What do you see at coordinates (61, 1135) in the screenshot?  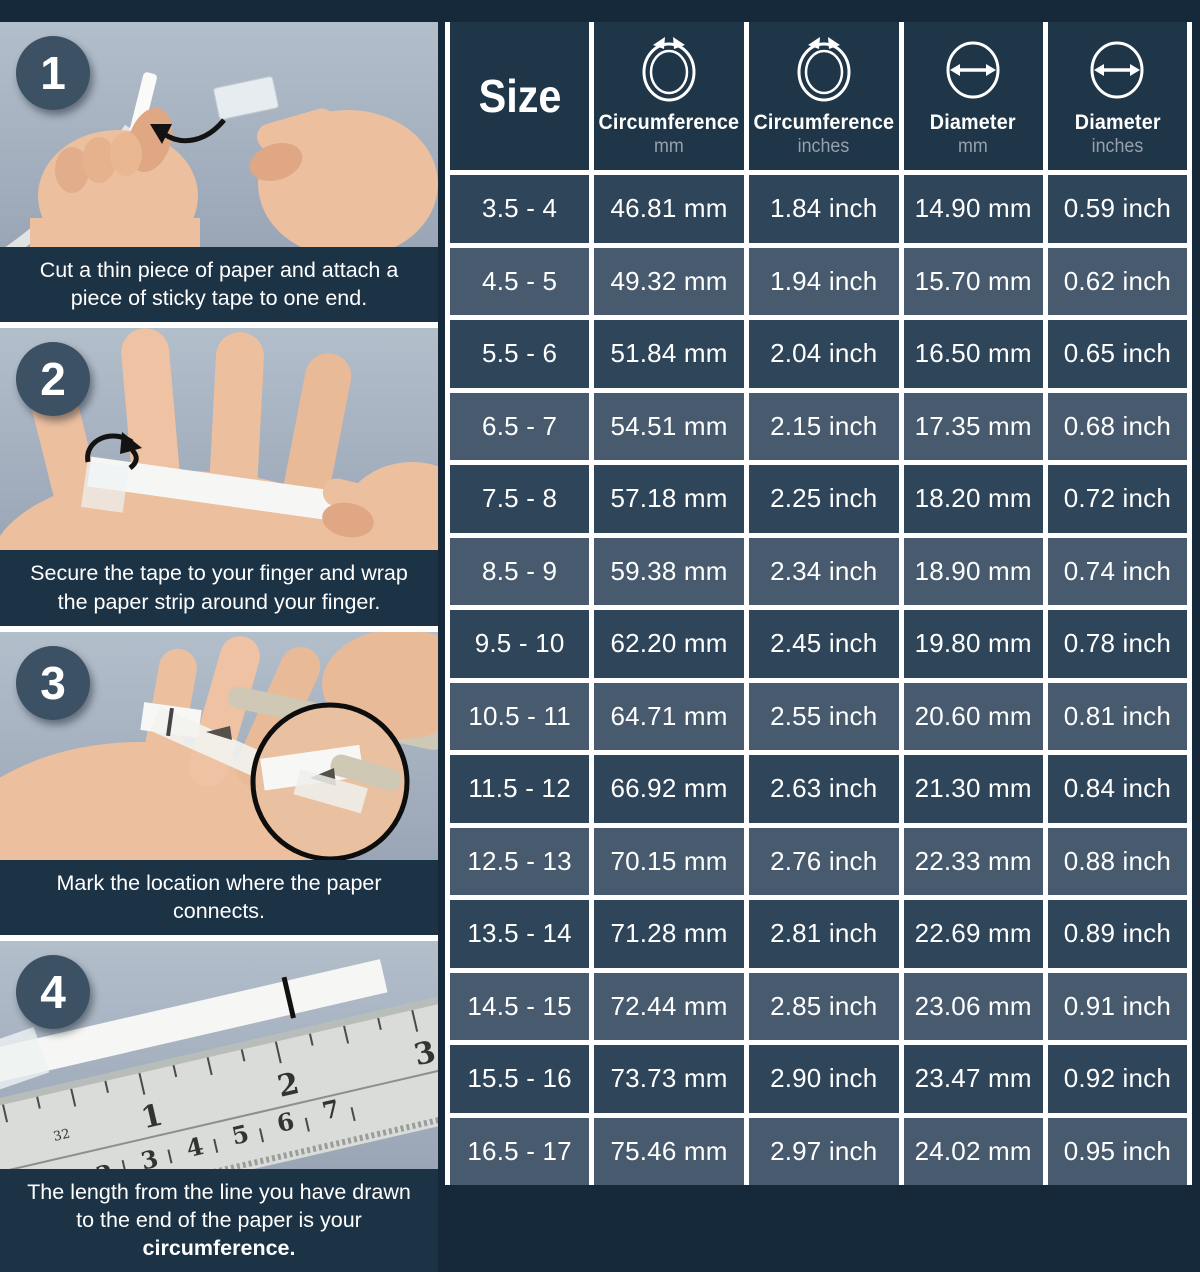 I see `svg-text: 32` at bounding box center [61, 1135].